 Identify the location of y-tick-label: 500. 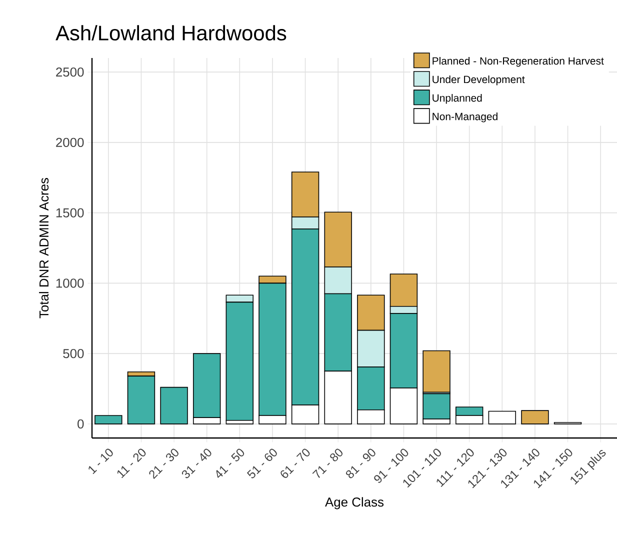
(73, 353).